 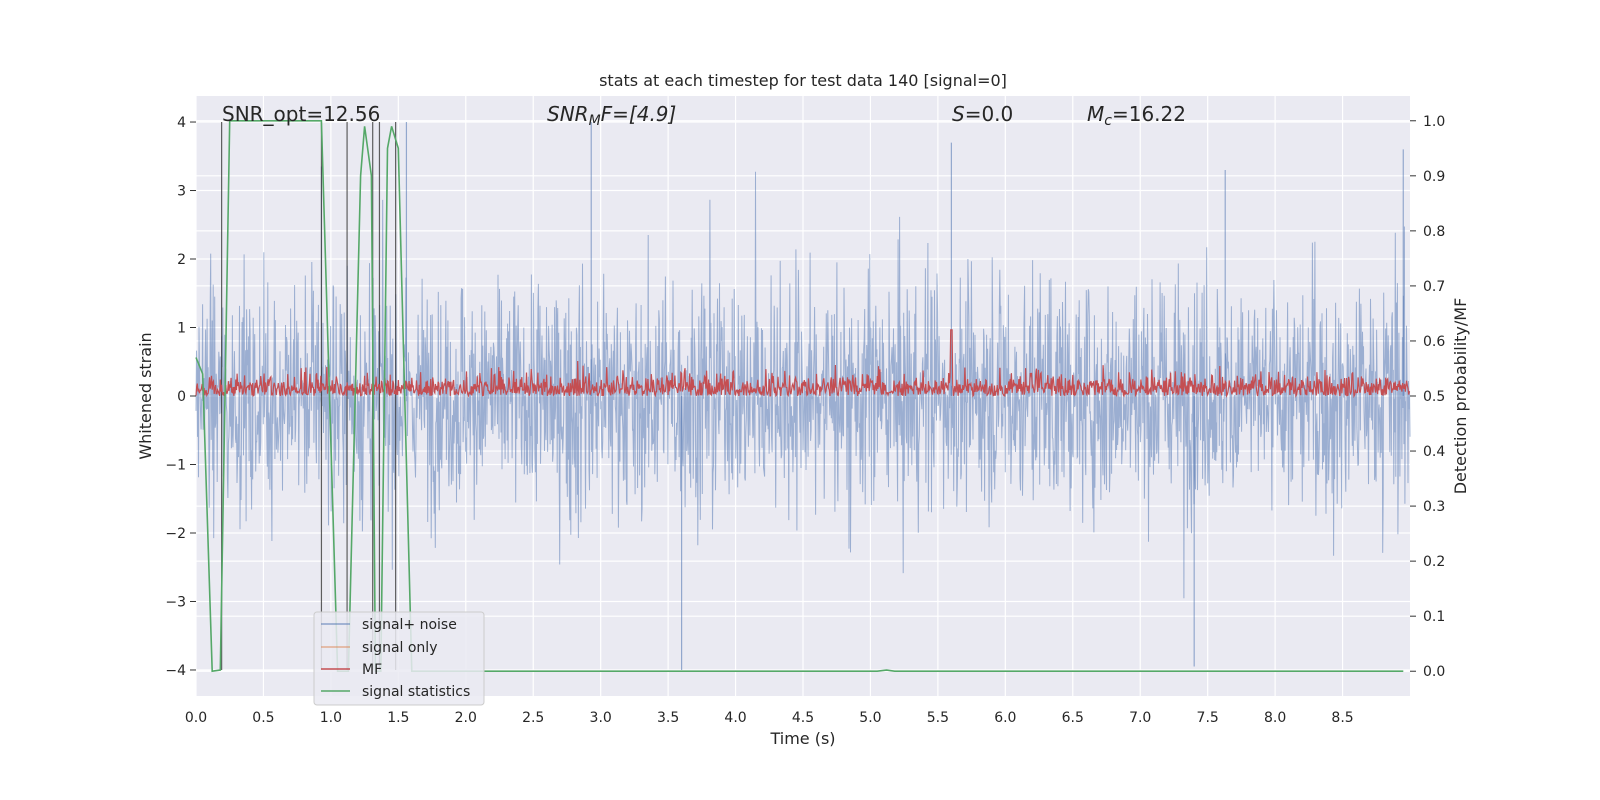 What do you see at coordinates (1434, 562) in the screenshot?
I see `y-tick-label-right: 0.2` at bounding box center [1434, 562].